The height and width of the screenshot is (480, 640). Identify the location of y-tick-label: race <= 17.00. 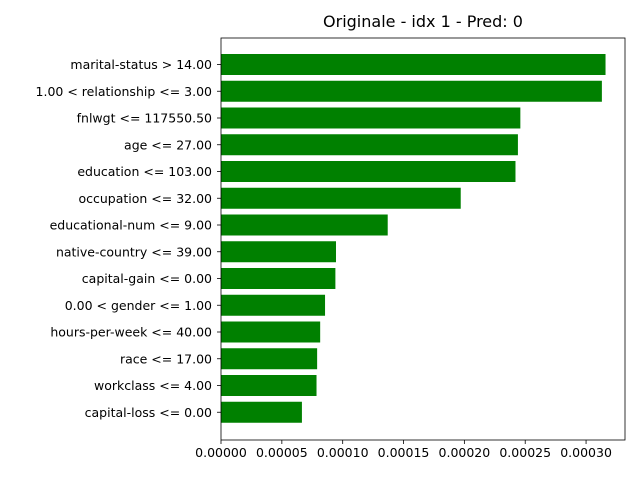
(166, 358).